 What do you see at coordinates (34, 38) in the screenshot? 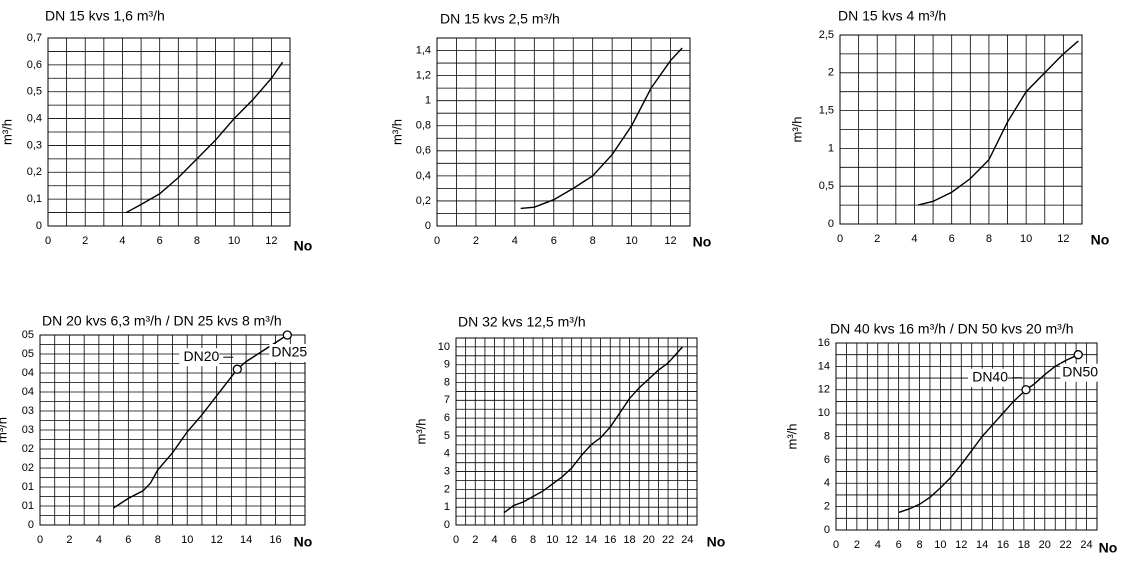
I see `y-tick-label: 0,7` at bounding box center [34, 38].